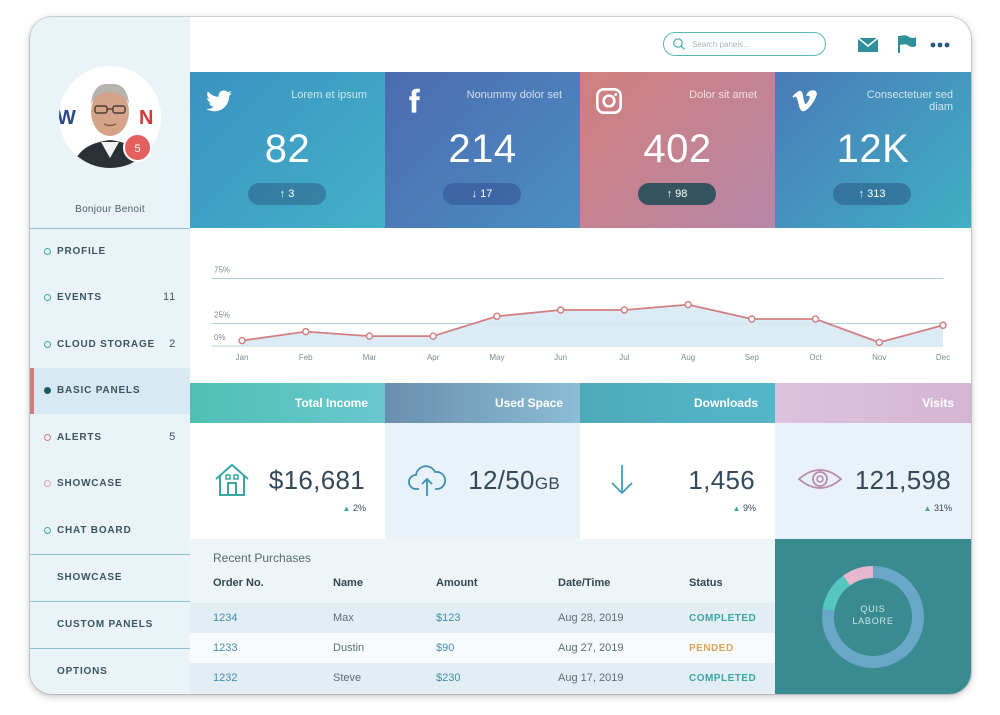 This screenshot has width=1000, height=715. I want to click on column-header: Status, so click(706, 583).